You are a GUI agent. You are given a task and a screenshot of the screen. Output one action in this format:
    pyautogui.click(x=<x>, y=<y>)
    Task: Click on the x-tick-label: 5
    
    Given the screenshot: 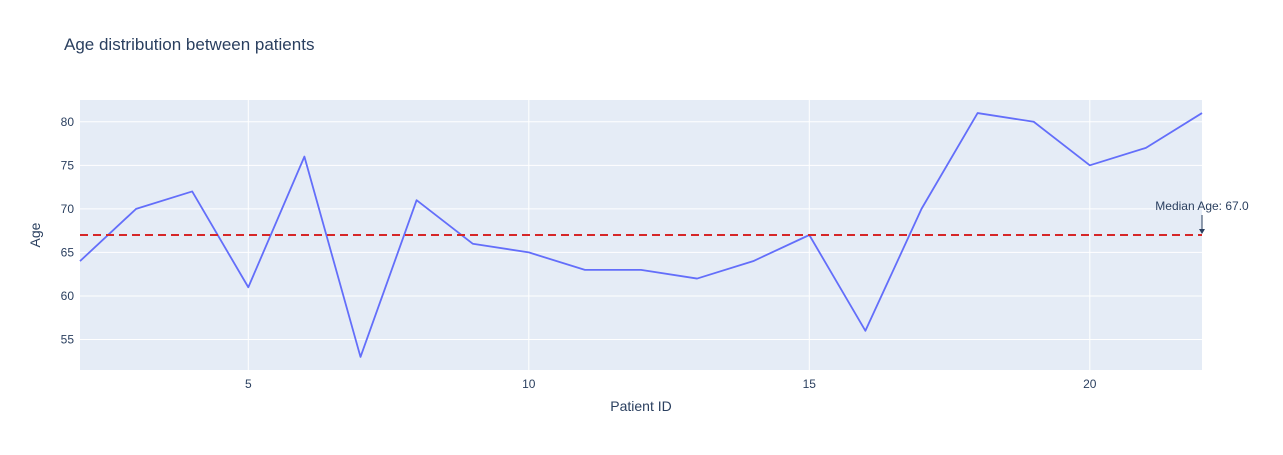 What is the action you would take?
    pyautogui.click(x=248, y=384)
    